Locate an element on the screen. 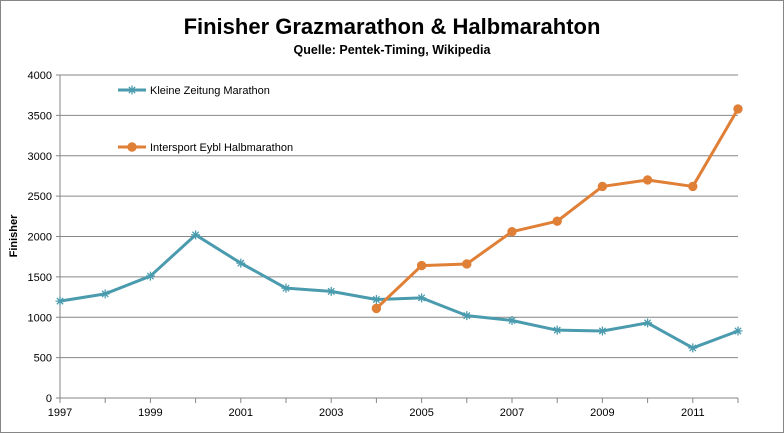 The height and width of the screenshot is (433, 784). y-tick-label: 0 is located at coordinates (49, 399).